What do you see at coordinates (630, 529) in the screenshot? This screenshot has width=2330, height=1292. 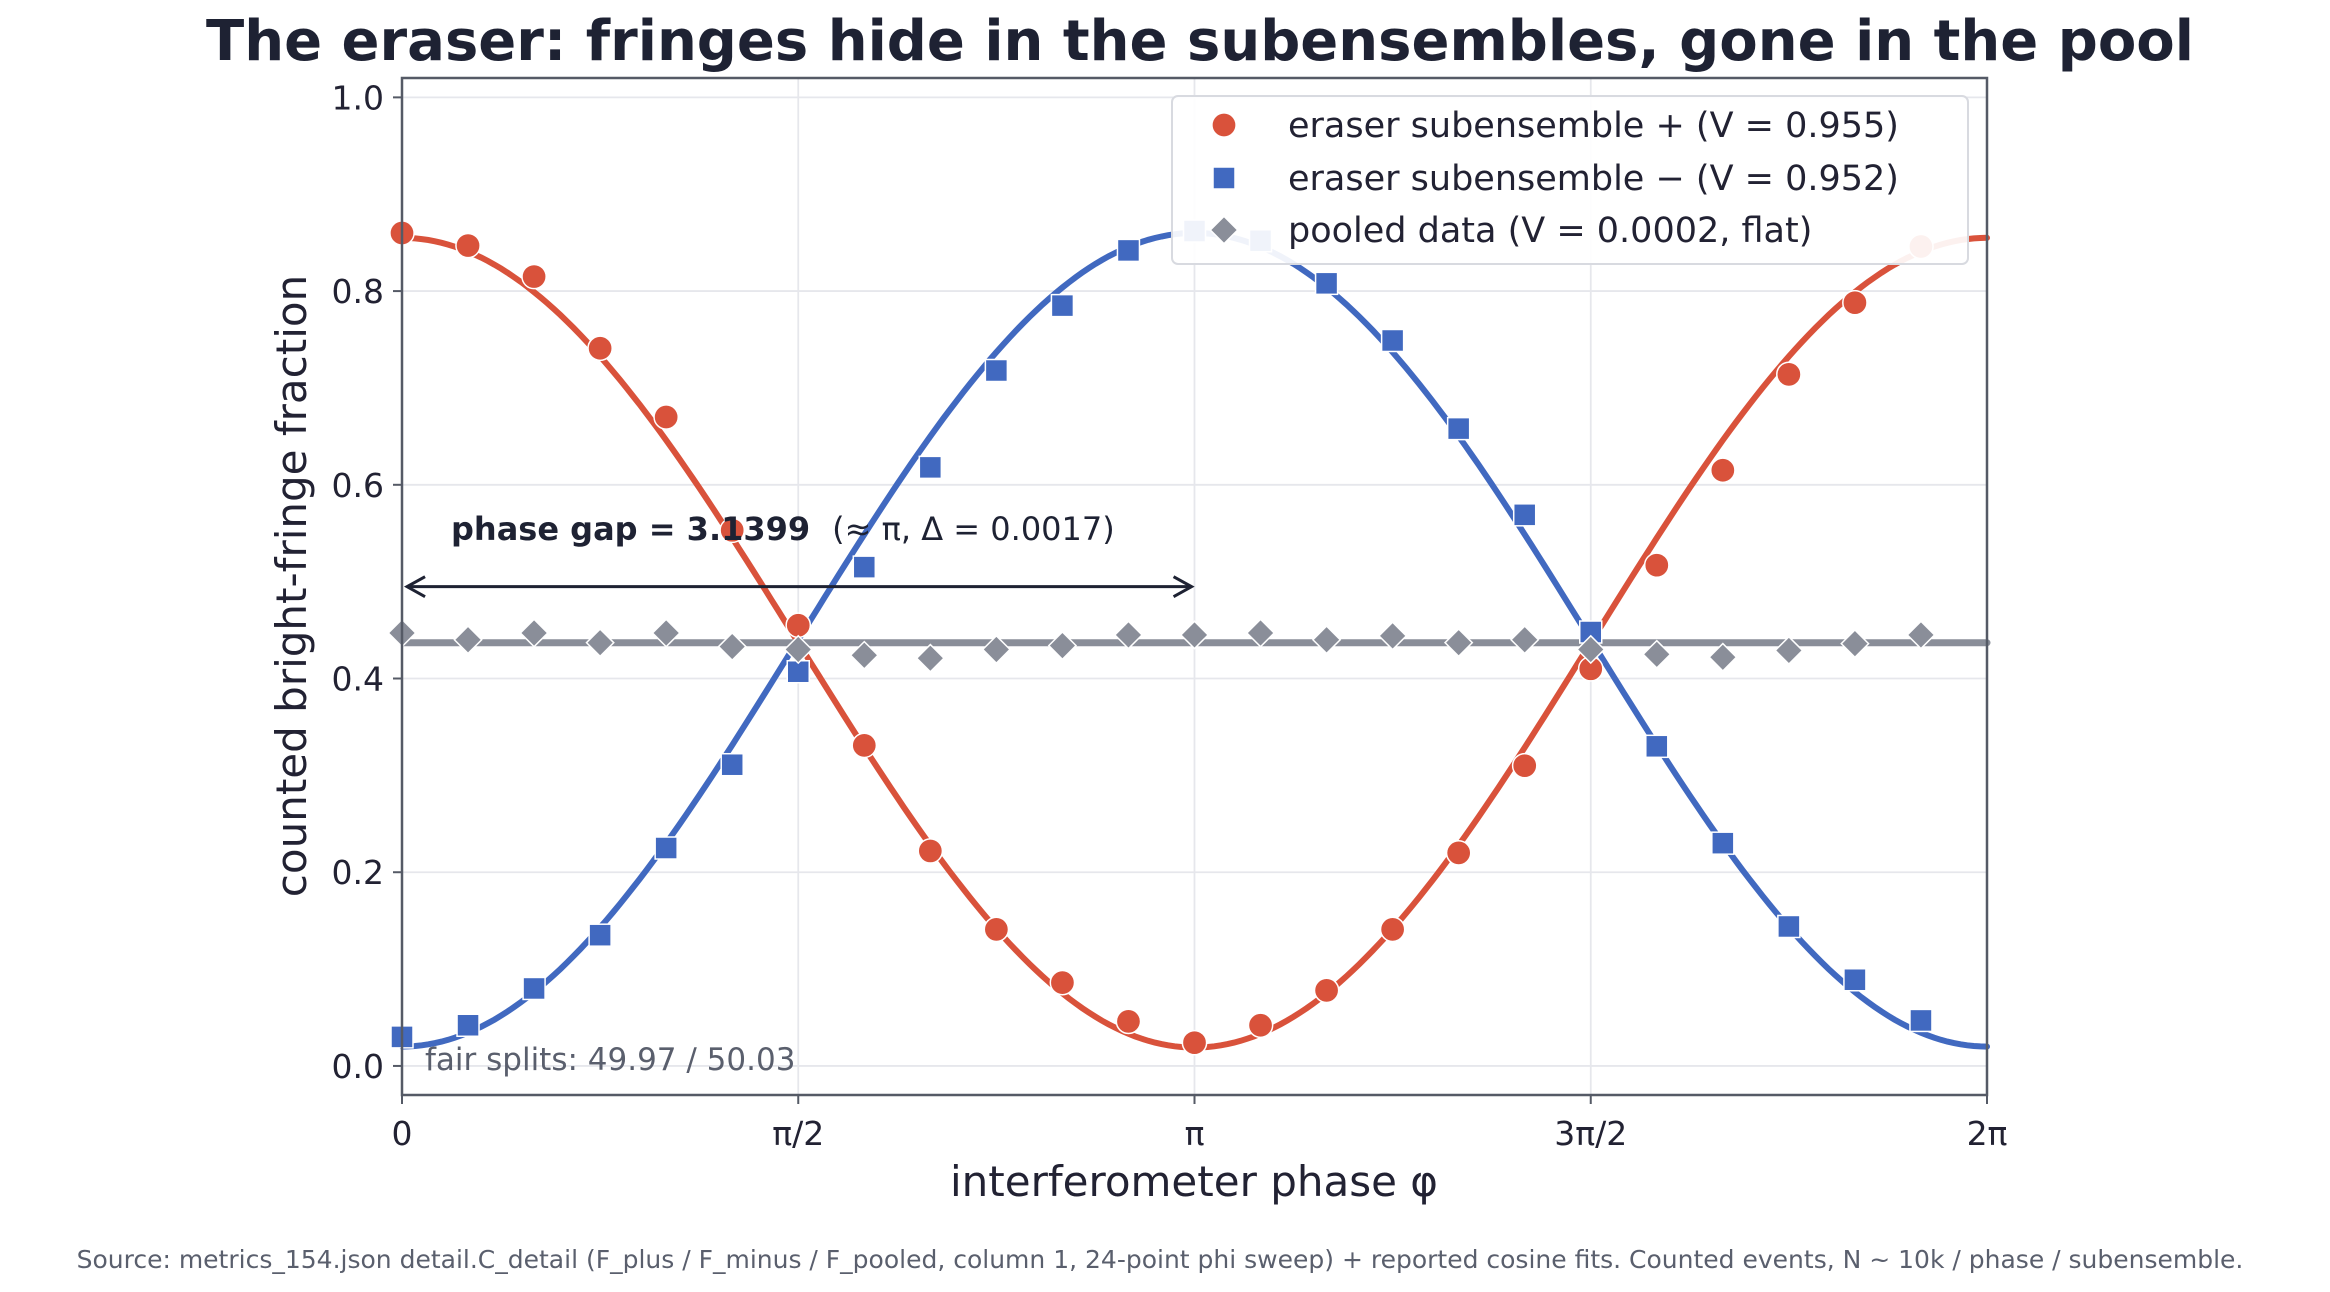 I see `phase-gap-value: phase gap = 3.1399` at bounding box center [630, 529].